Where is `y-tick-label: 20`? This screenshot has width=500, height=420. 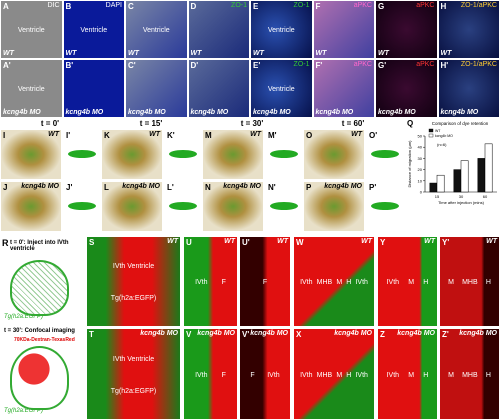 y-tick-label: 20 is located at coordinates (420, 169).